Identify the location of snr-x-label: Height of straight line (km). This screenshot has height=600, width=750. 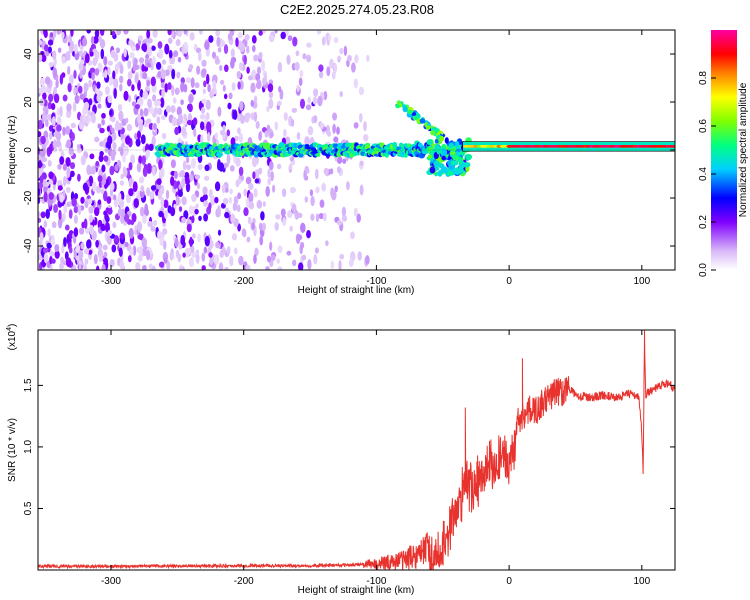
(356, 590).